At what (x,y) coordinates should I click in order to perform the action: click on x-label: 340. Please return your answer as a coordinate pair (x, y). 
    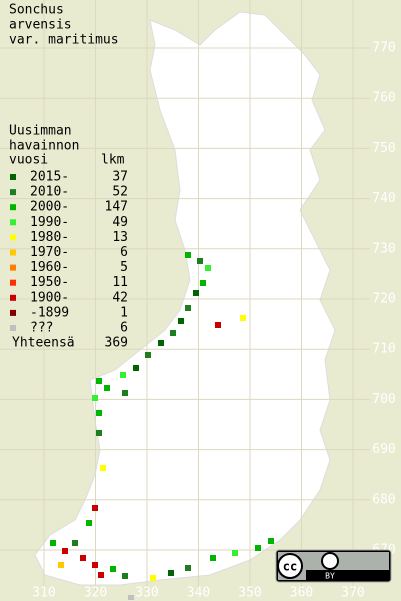
    Looking at the image, I should click on (198, 593).